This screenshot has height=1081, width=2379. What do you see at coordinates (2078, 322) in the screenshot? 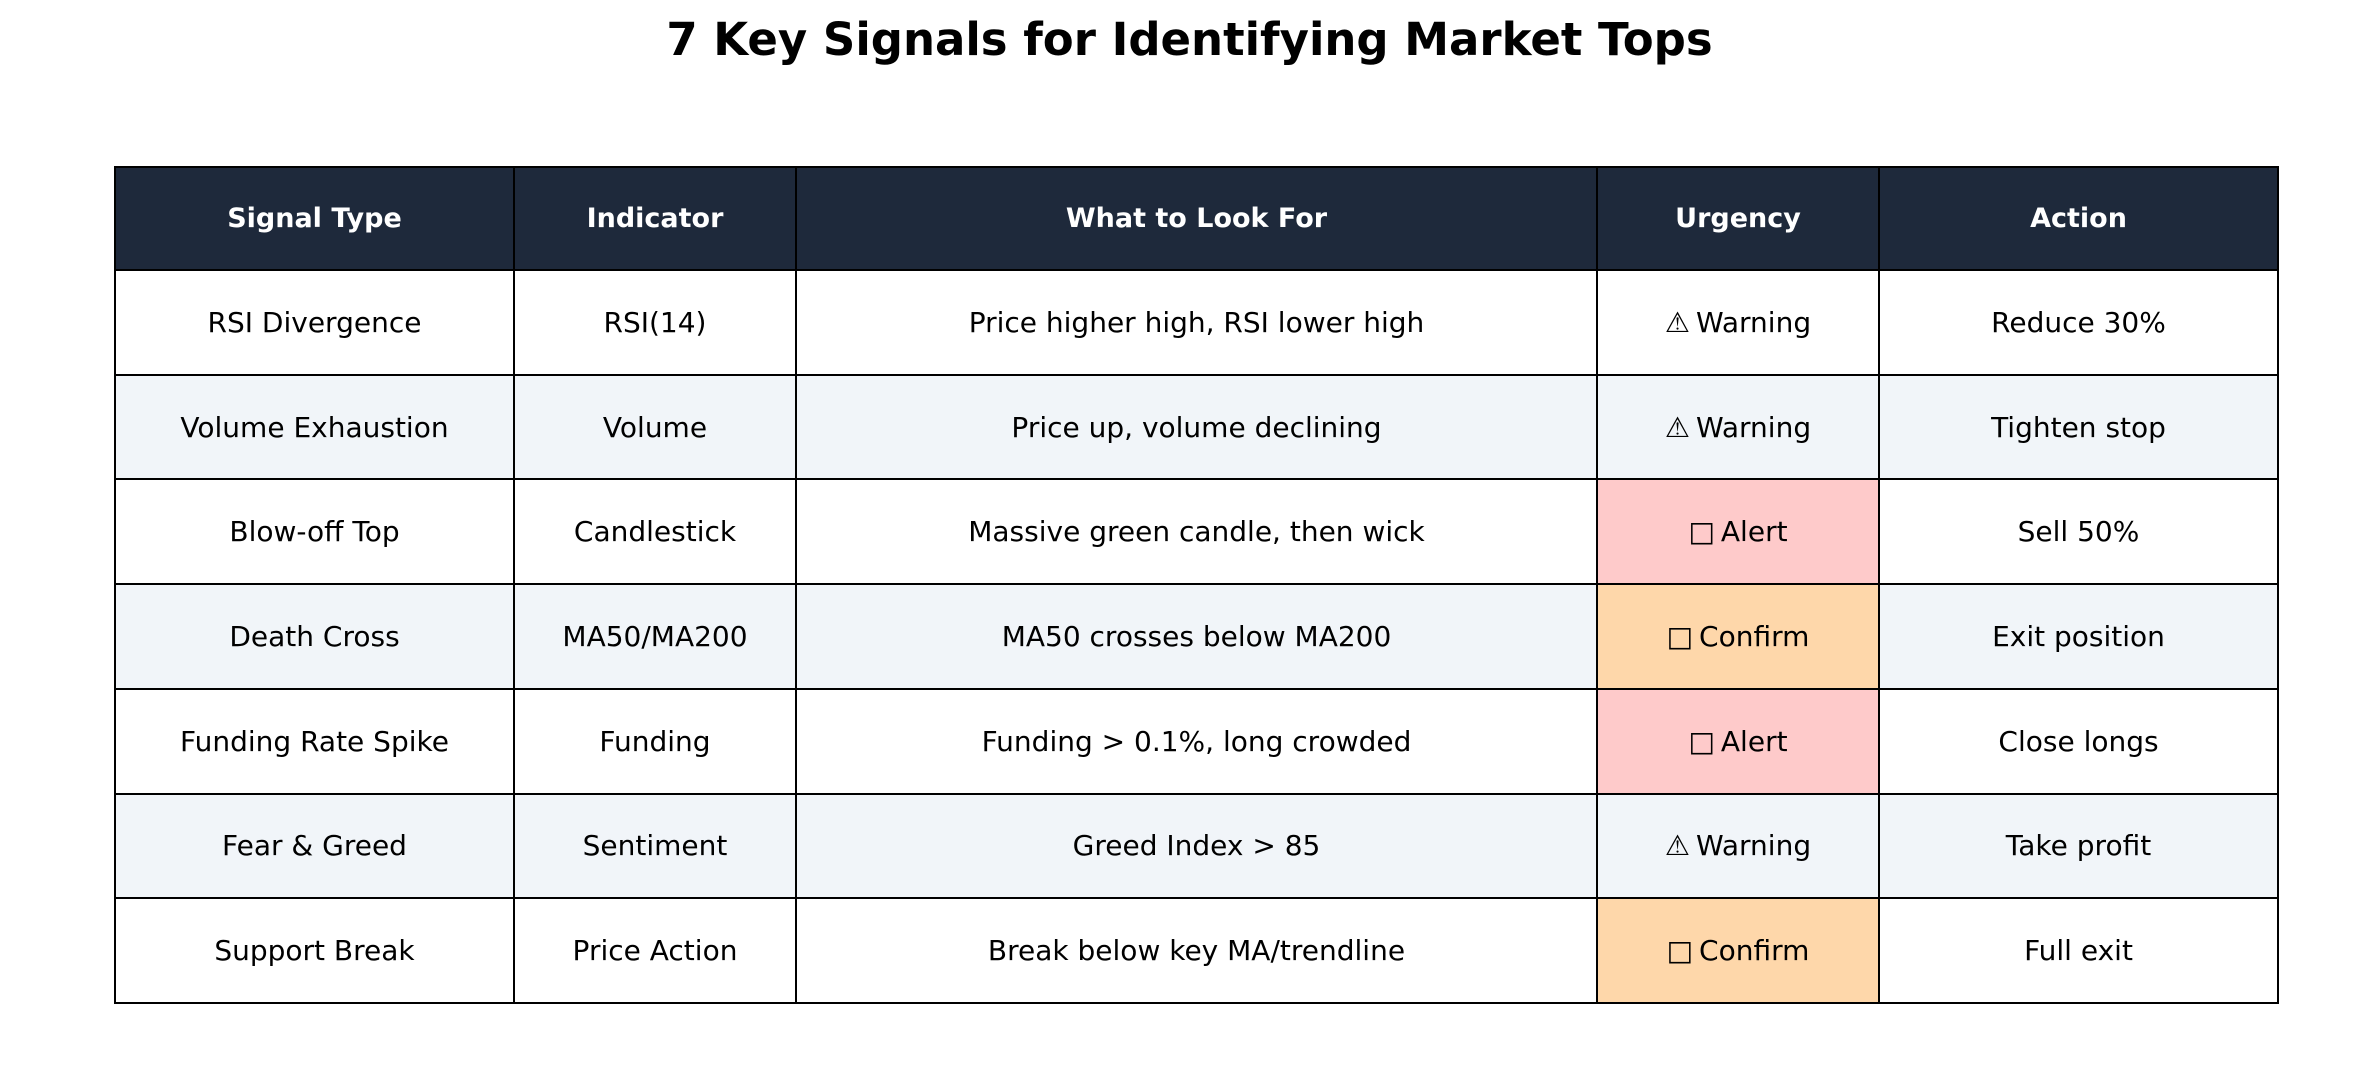
I see `cell-action: Reduce 30%` at bounding box center [2078, 322].